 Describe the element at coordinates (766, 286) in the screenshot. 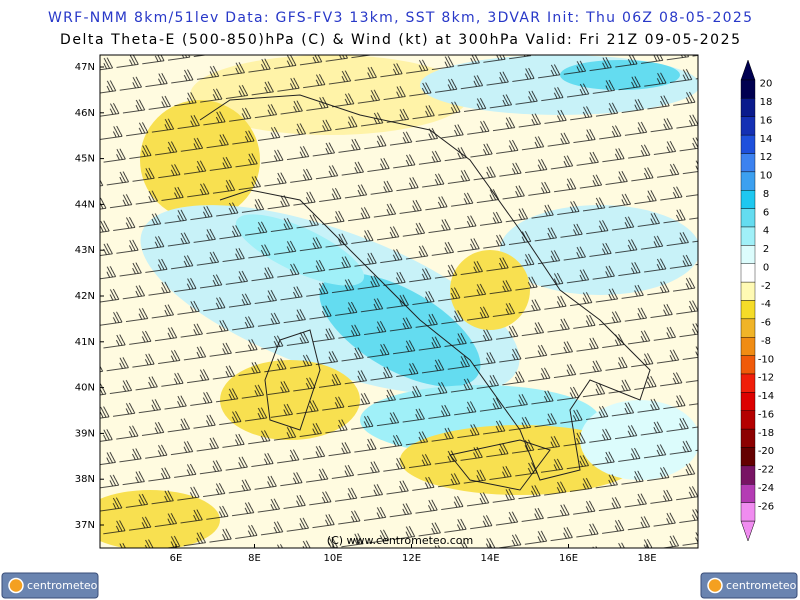

I see `colorbar-label: -2` at that location.